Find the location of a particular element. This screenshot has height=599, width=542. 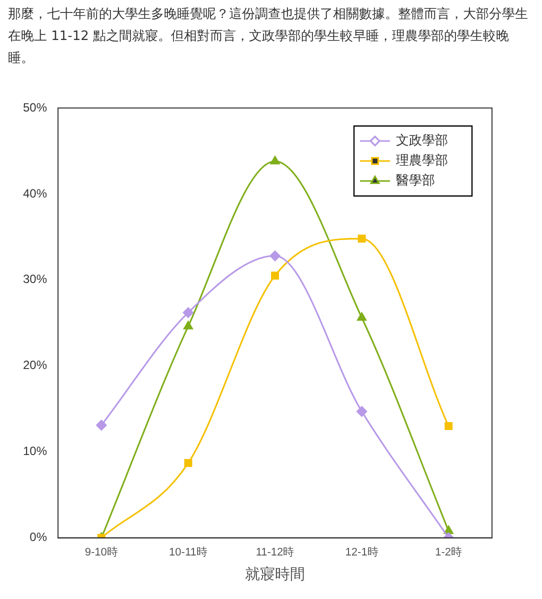

x-tick-label: 10-11時 is located at coordinates (188, 551).